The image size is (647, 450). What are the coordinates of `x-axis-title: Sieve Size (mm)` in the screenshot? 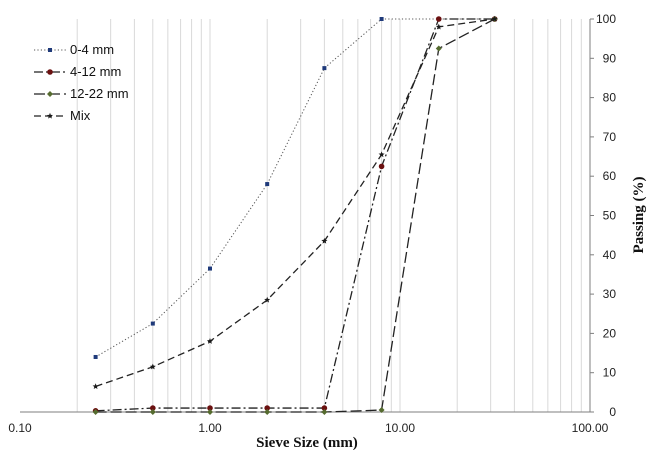 It's located at (307, 442).